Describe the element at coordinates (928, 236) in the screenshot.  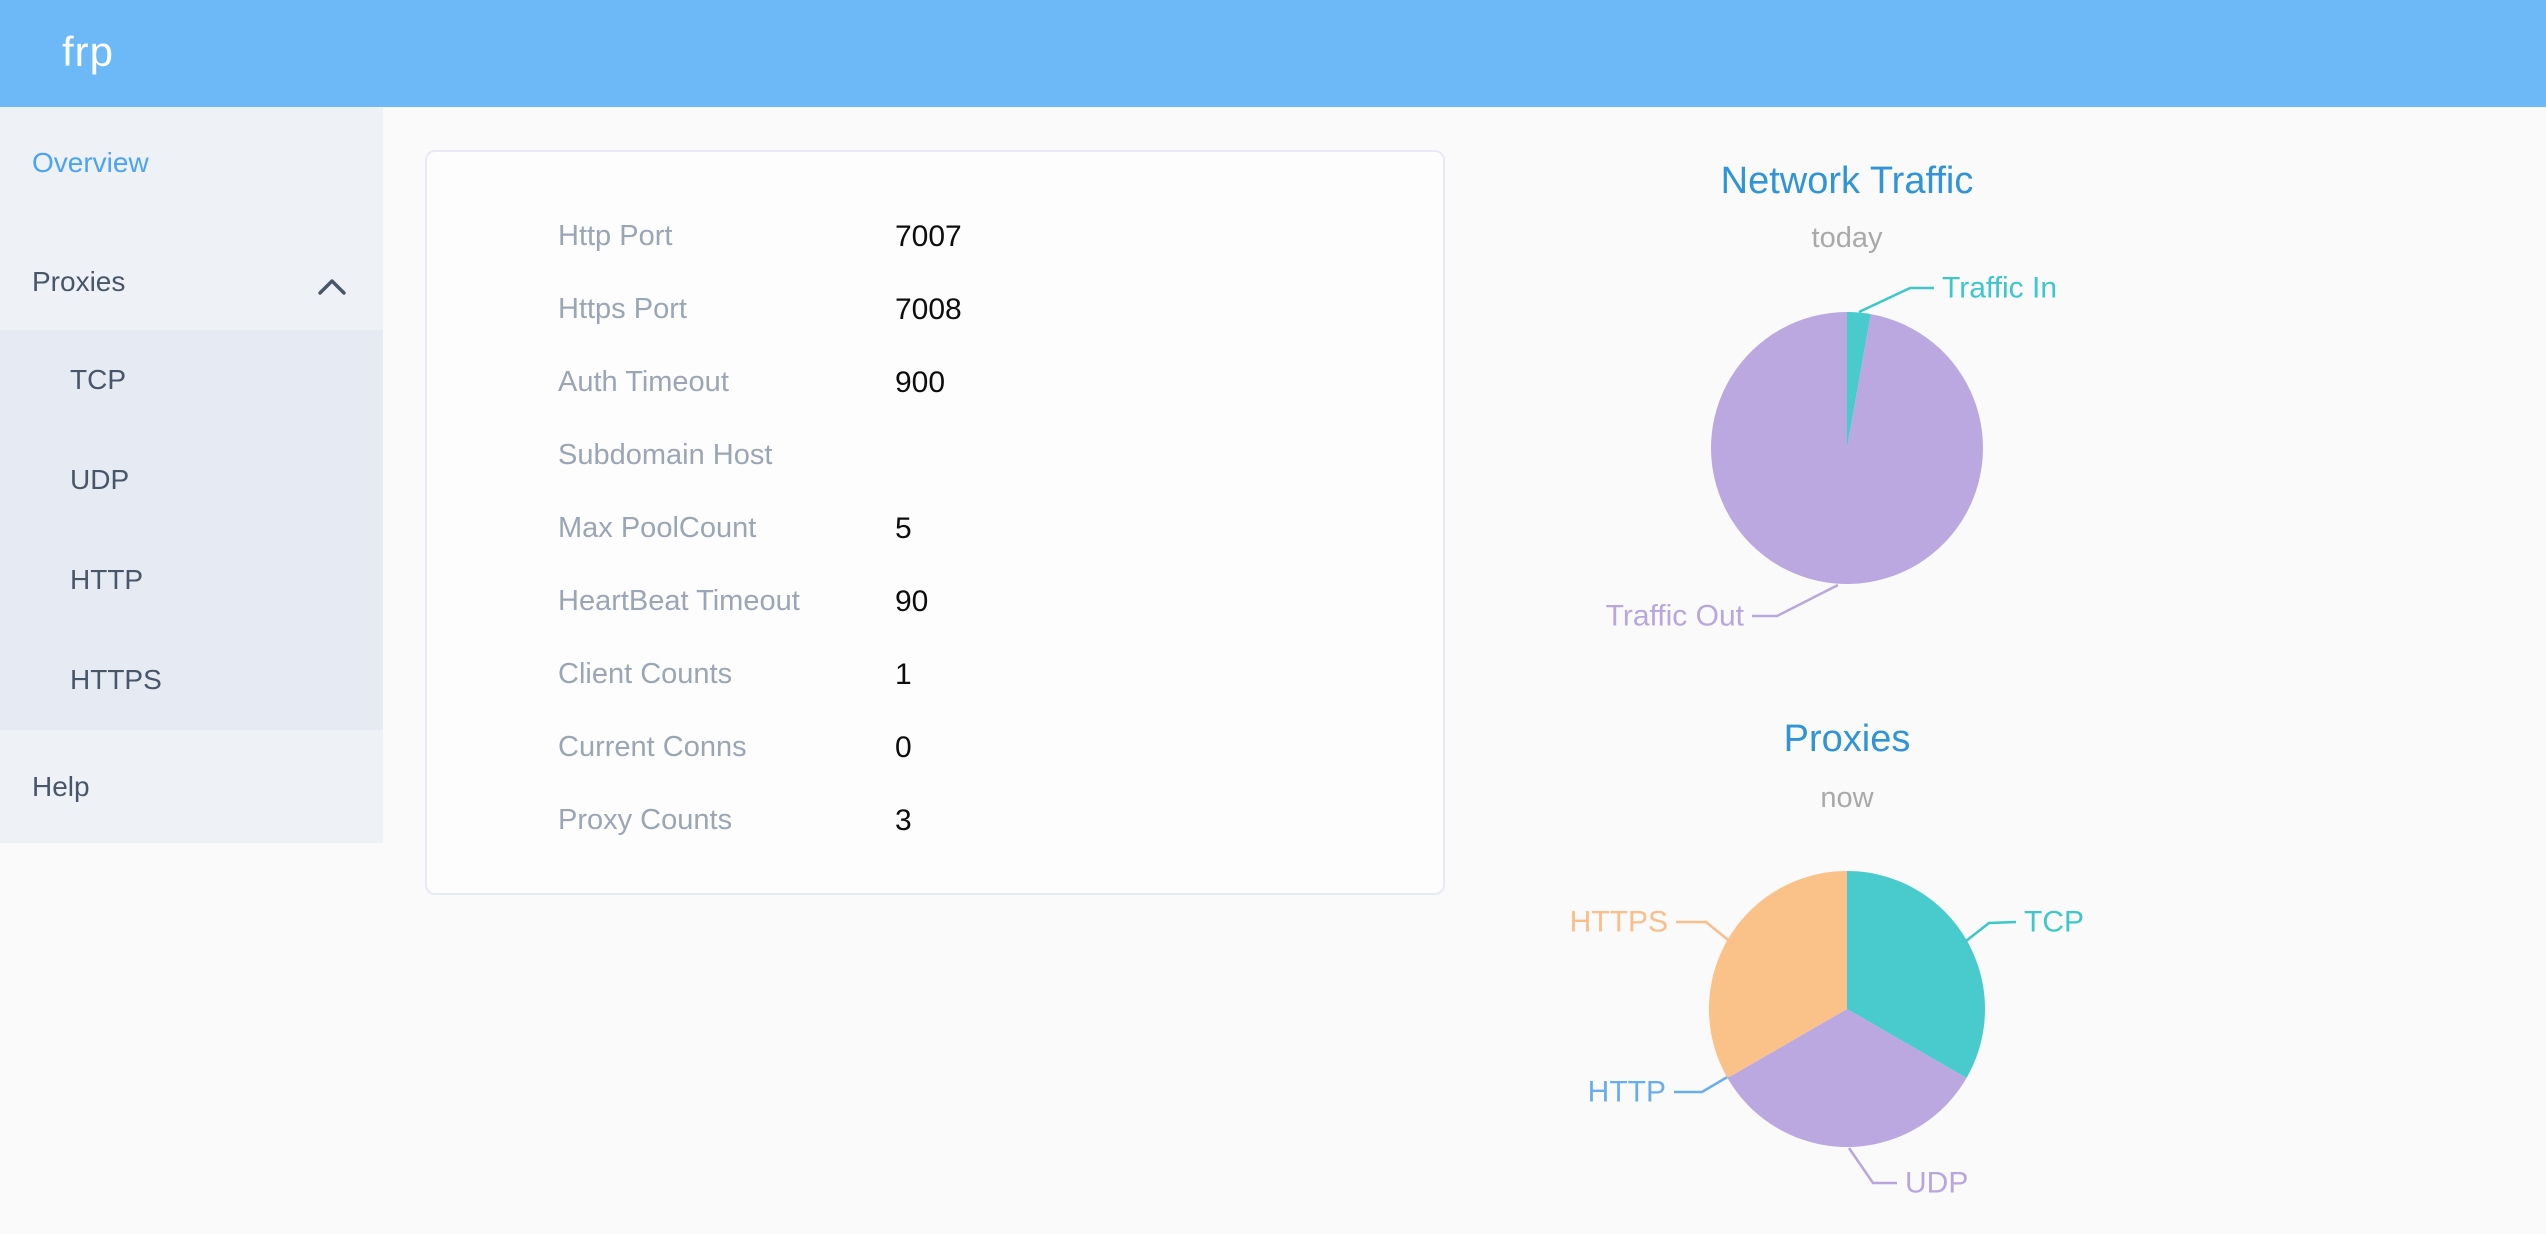
I see `config-value: 7007` at that location.